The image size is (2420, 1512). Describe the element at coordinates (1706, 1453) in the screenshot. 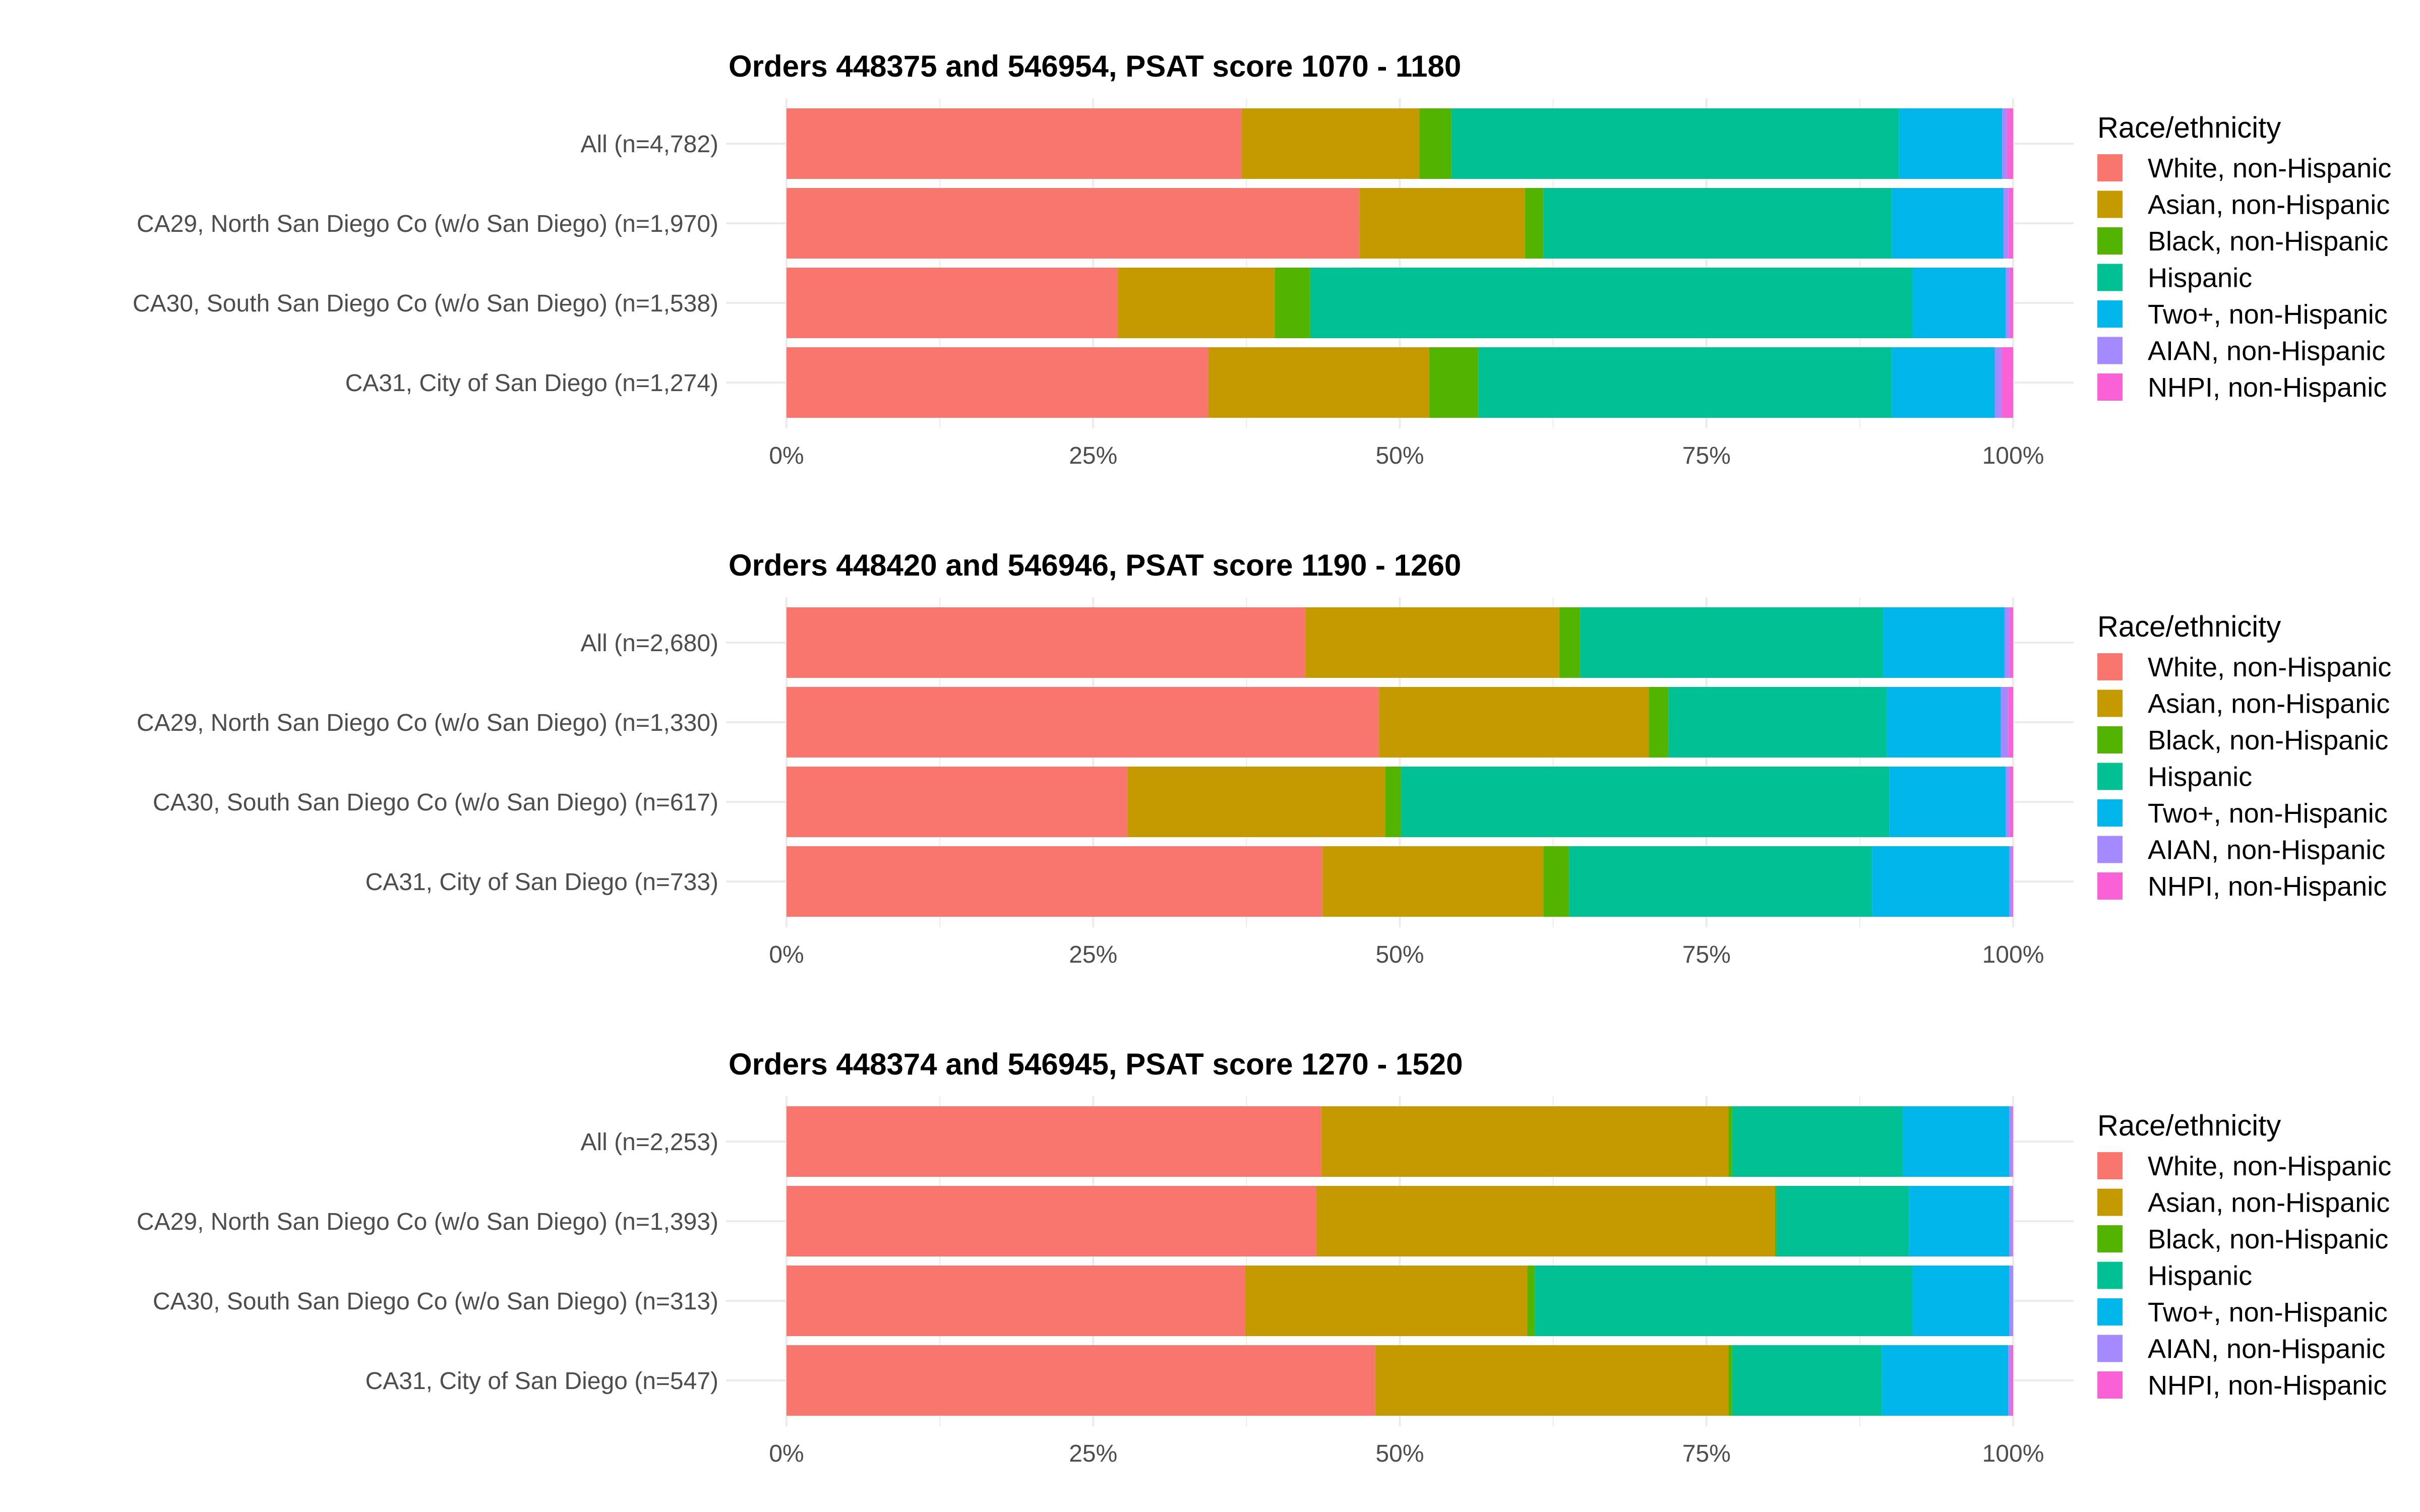

I see `x-tick-label: 75%` at that location.